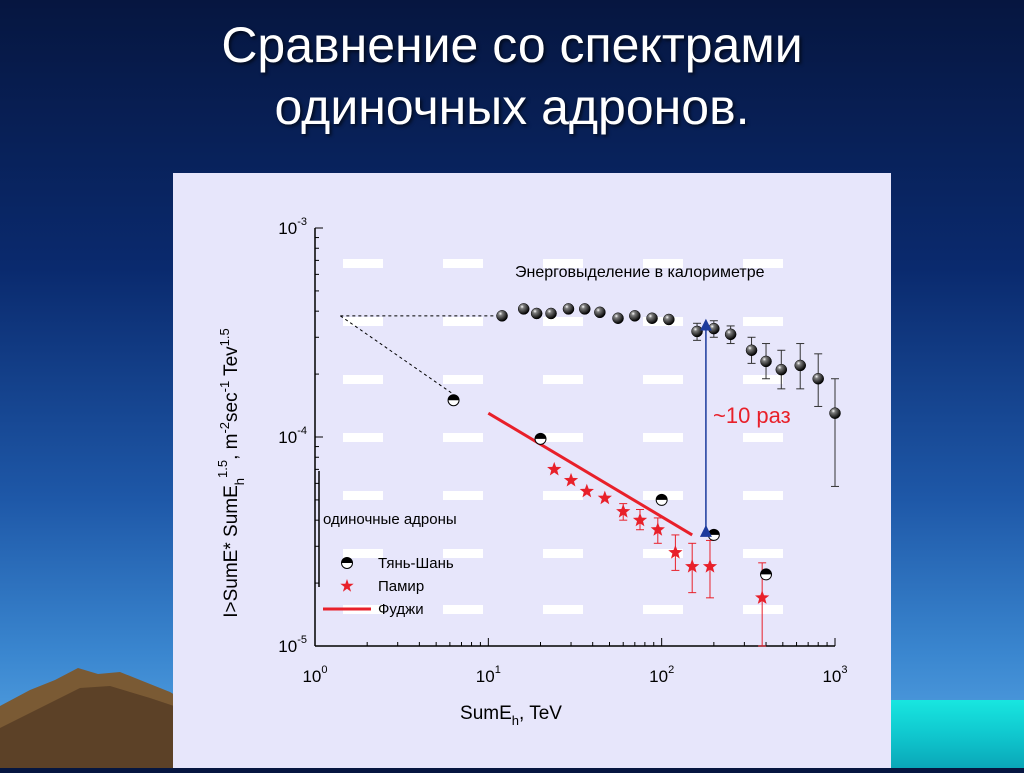 The height and width of the screenshot is (773, 1024). What do you see at coordinates (397, 355) in the screenshot?
I see `dashed-guide-line` at bounding box center [397, 355].